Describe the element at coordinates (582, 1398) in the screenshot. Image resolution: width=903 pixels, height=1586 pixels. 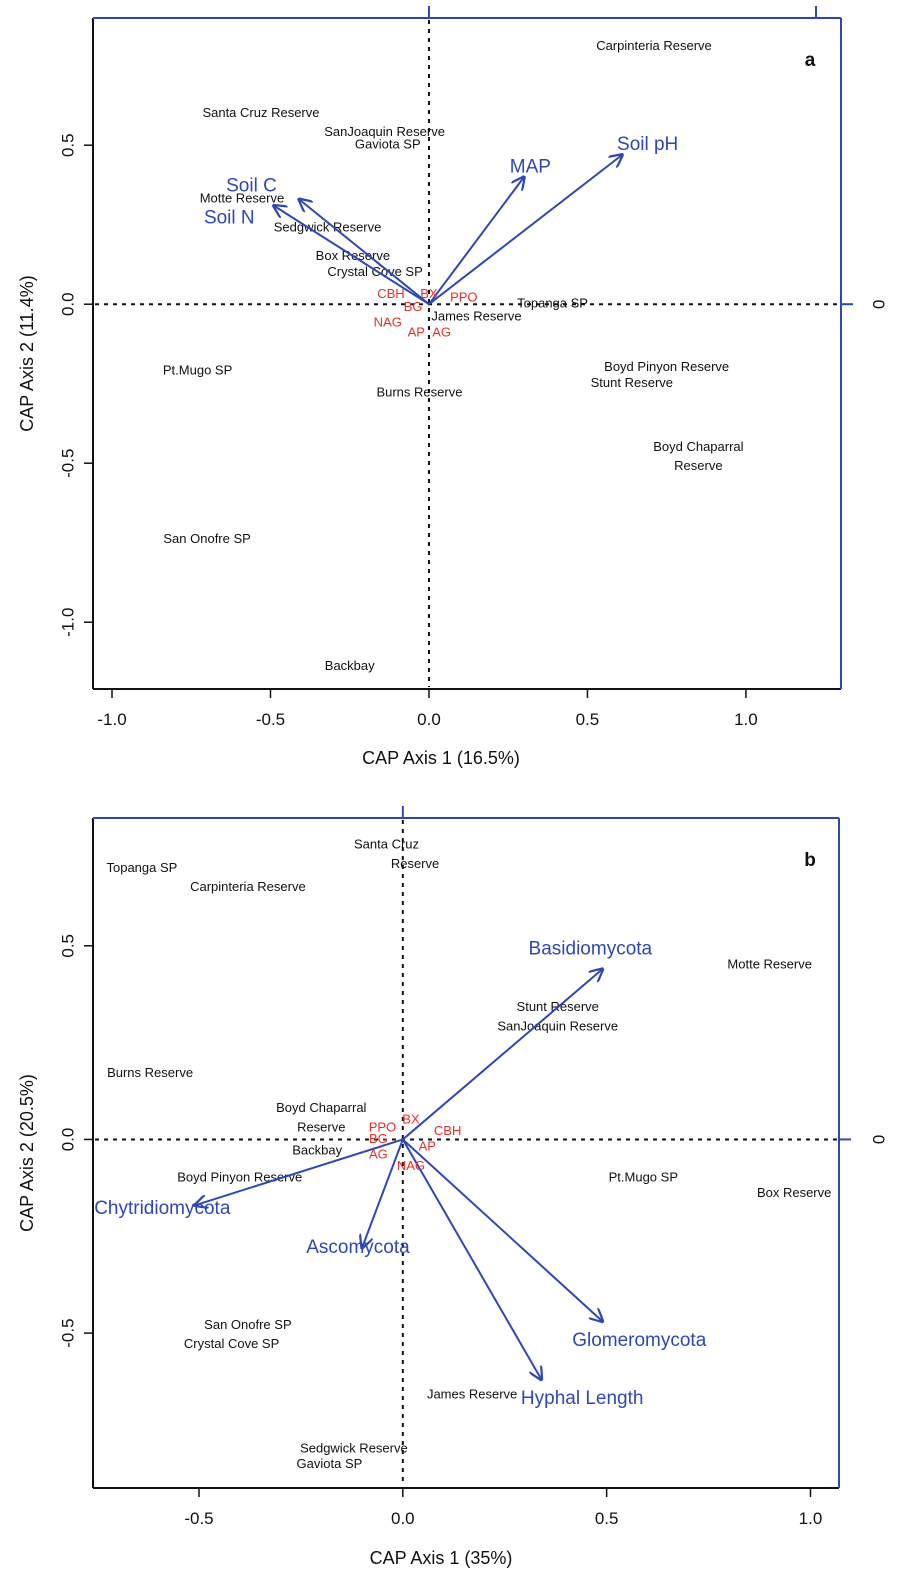
I see `vector-label-hyphal-length: Hyphal Length` at that location.